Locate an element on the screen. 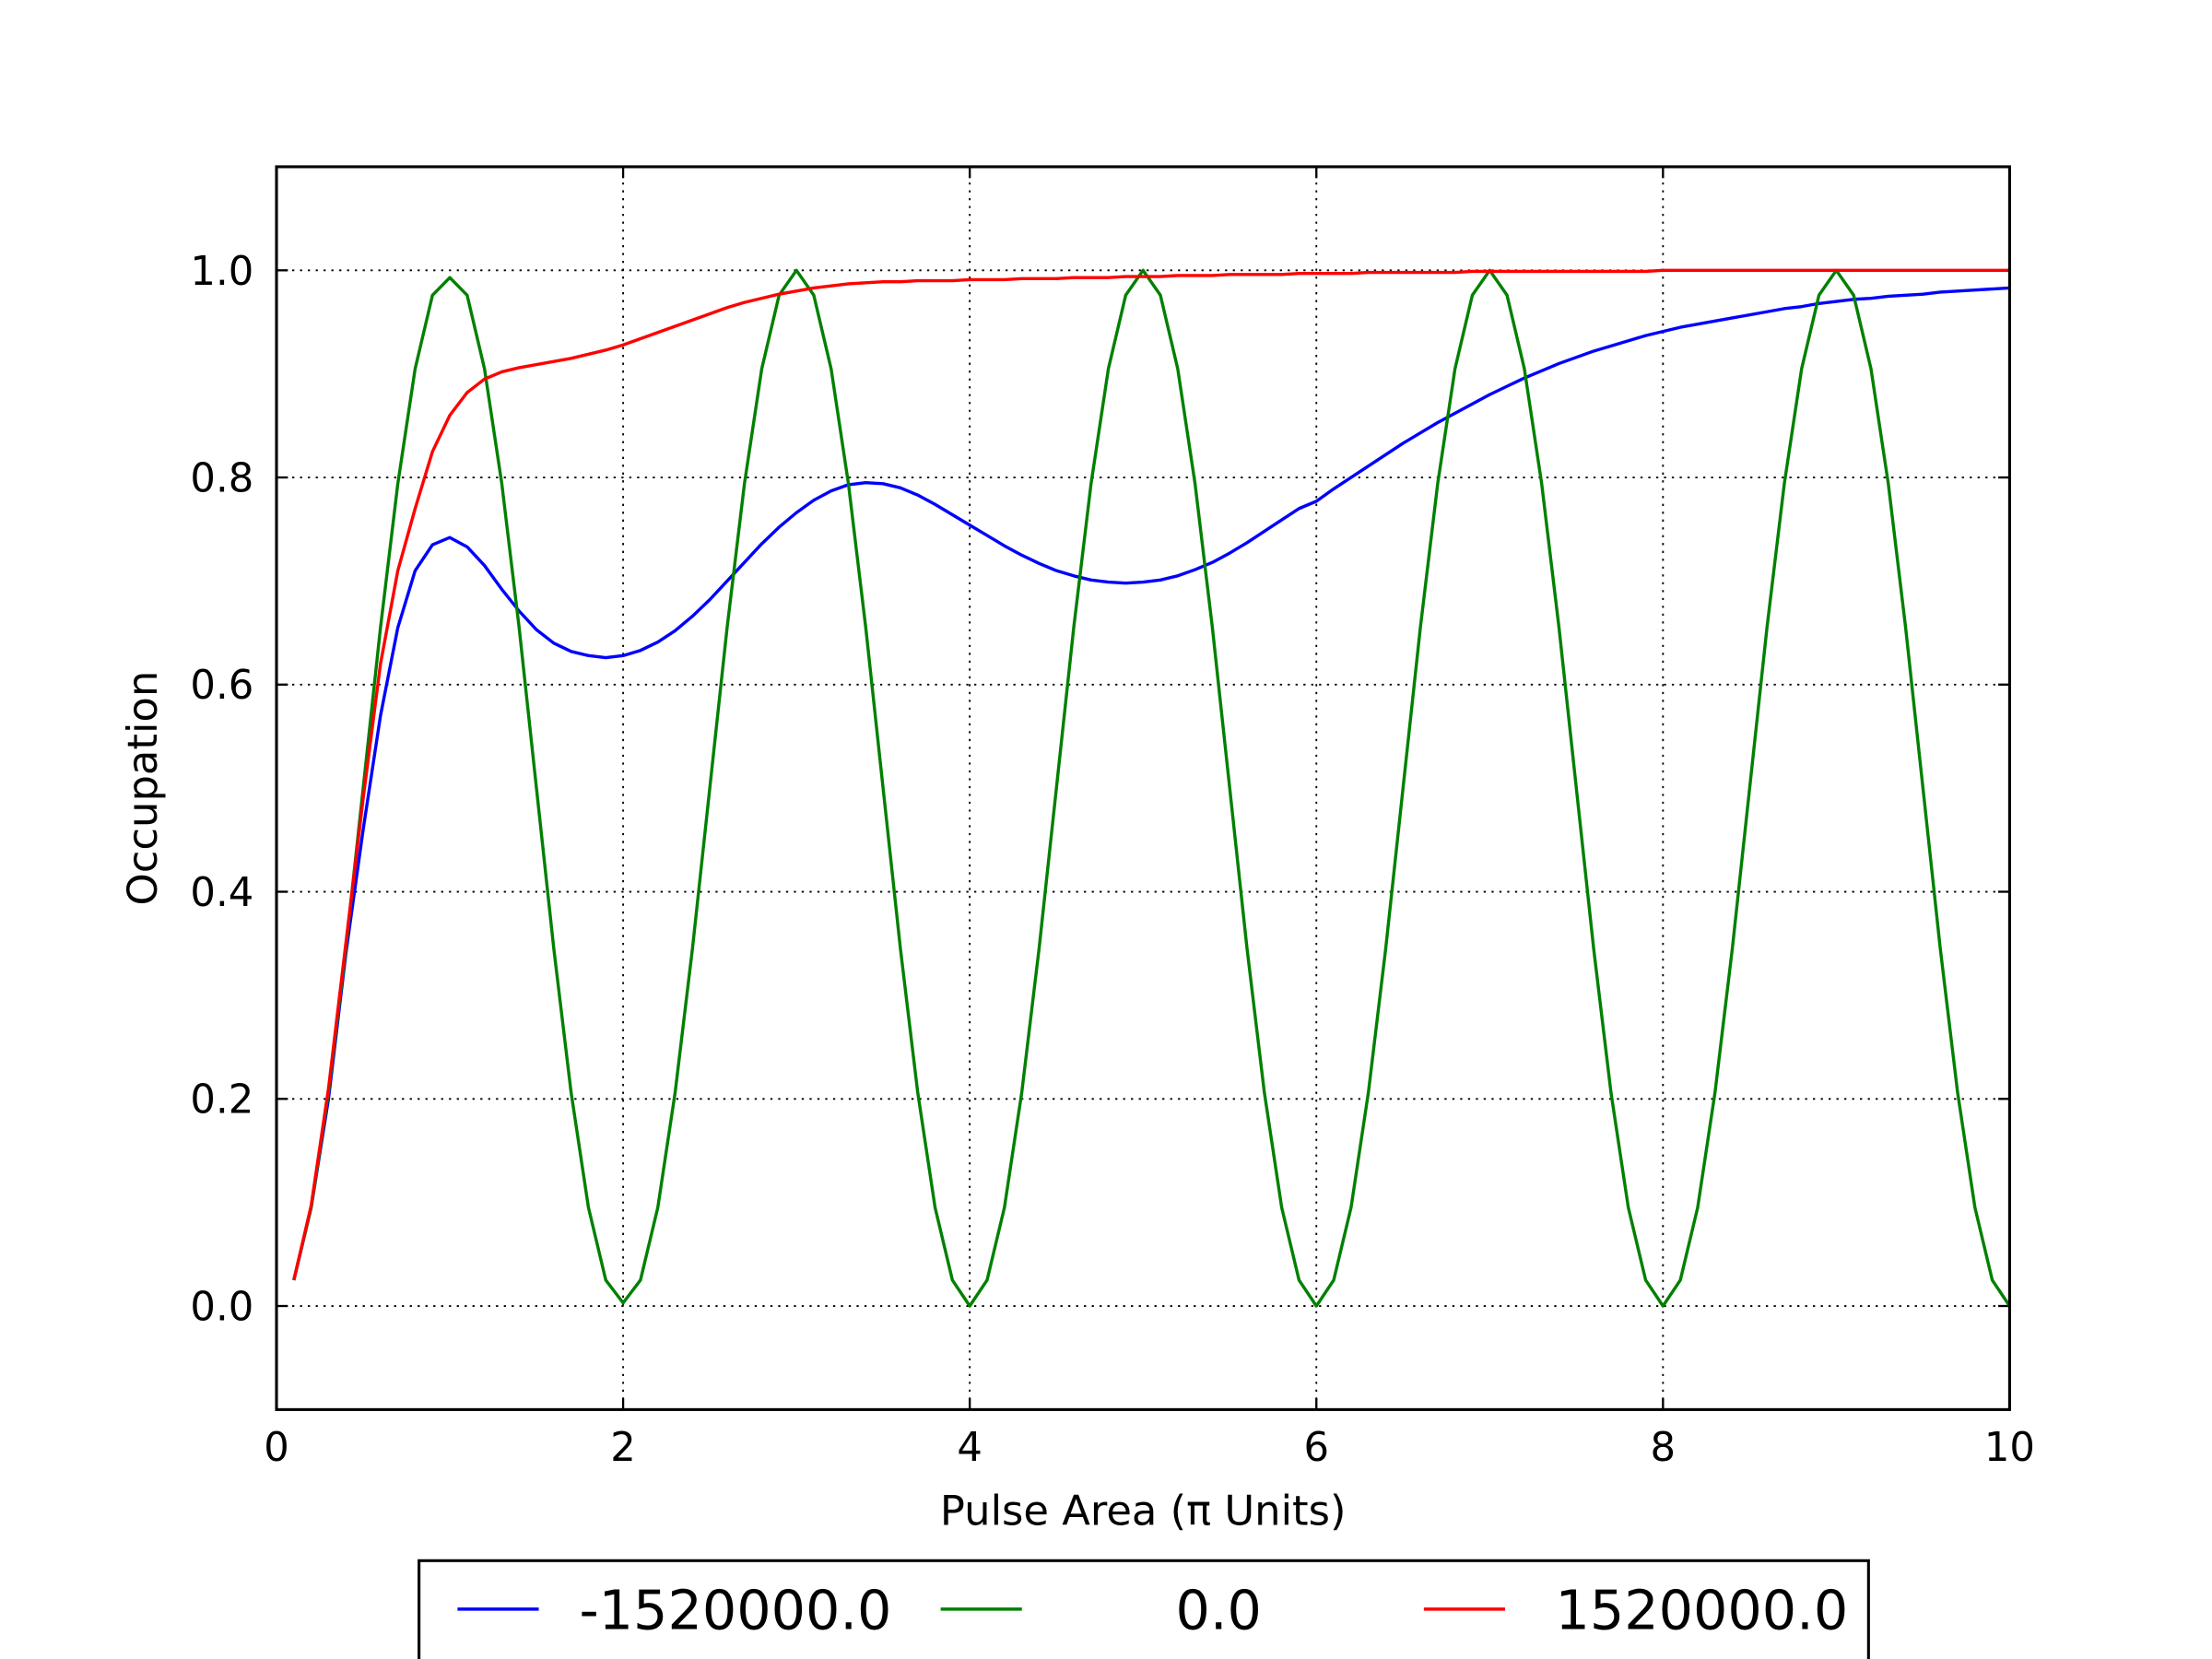  y-axis-label: Occupation is located at coordinates (142, 788).